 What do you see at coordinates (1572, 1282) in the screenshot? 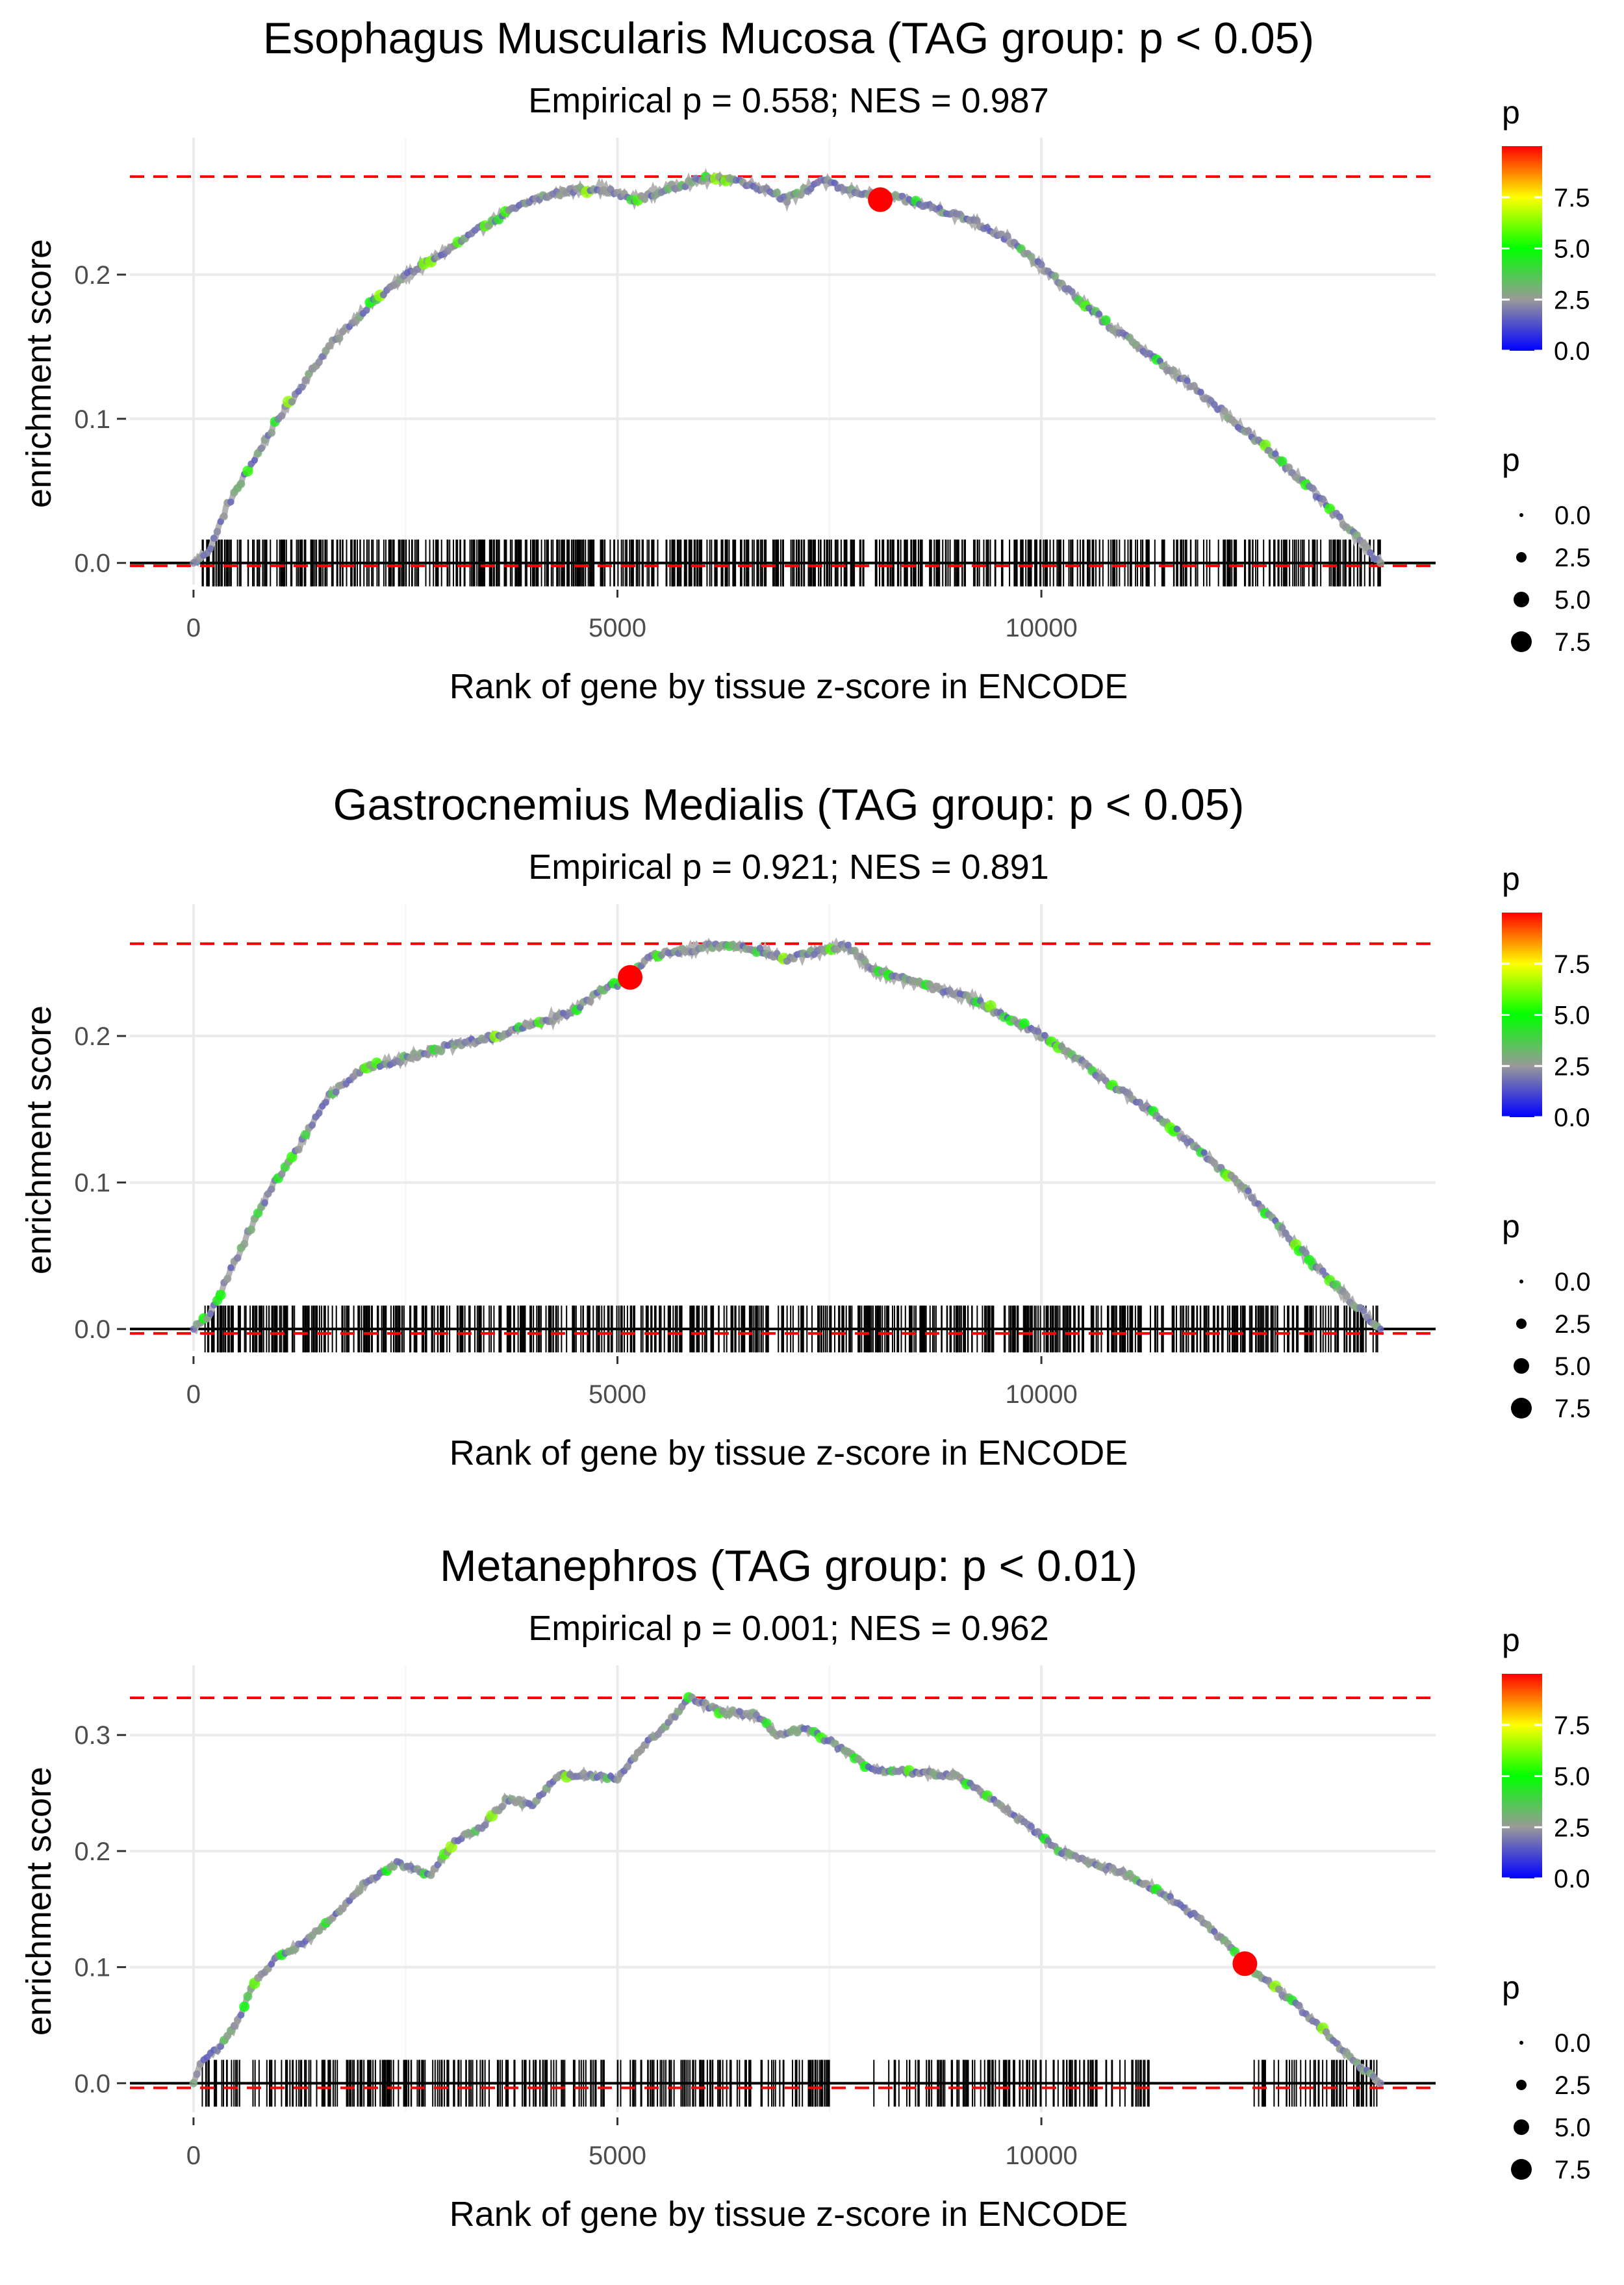
I see `size-legend-label: 0.0` at bounding box center [1572, 1282].